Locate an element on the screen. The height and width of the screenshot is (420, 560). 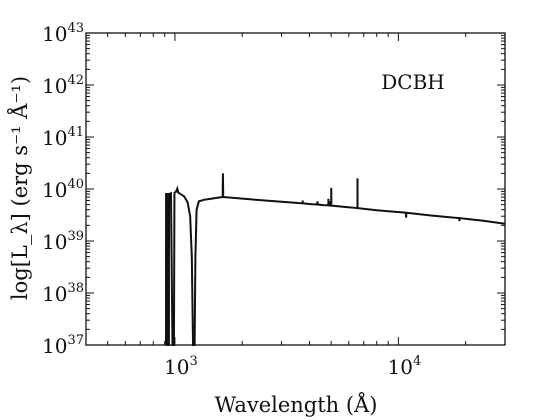
y-tick-labels: 1037 1038 1039 1040 1041 1042 1043 is located at coordinates (63, 189).